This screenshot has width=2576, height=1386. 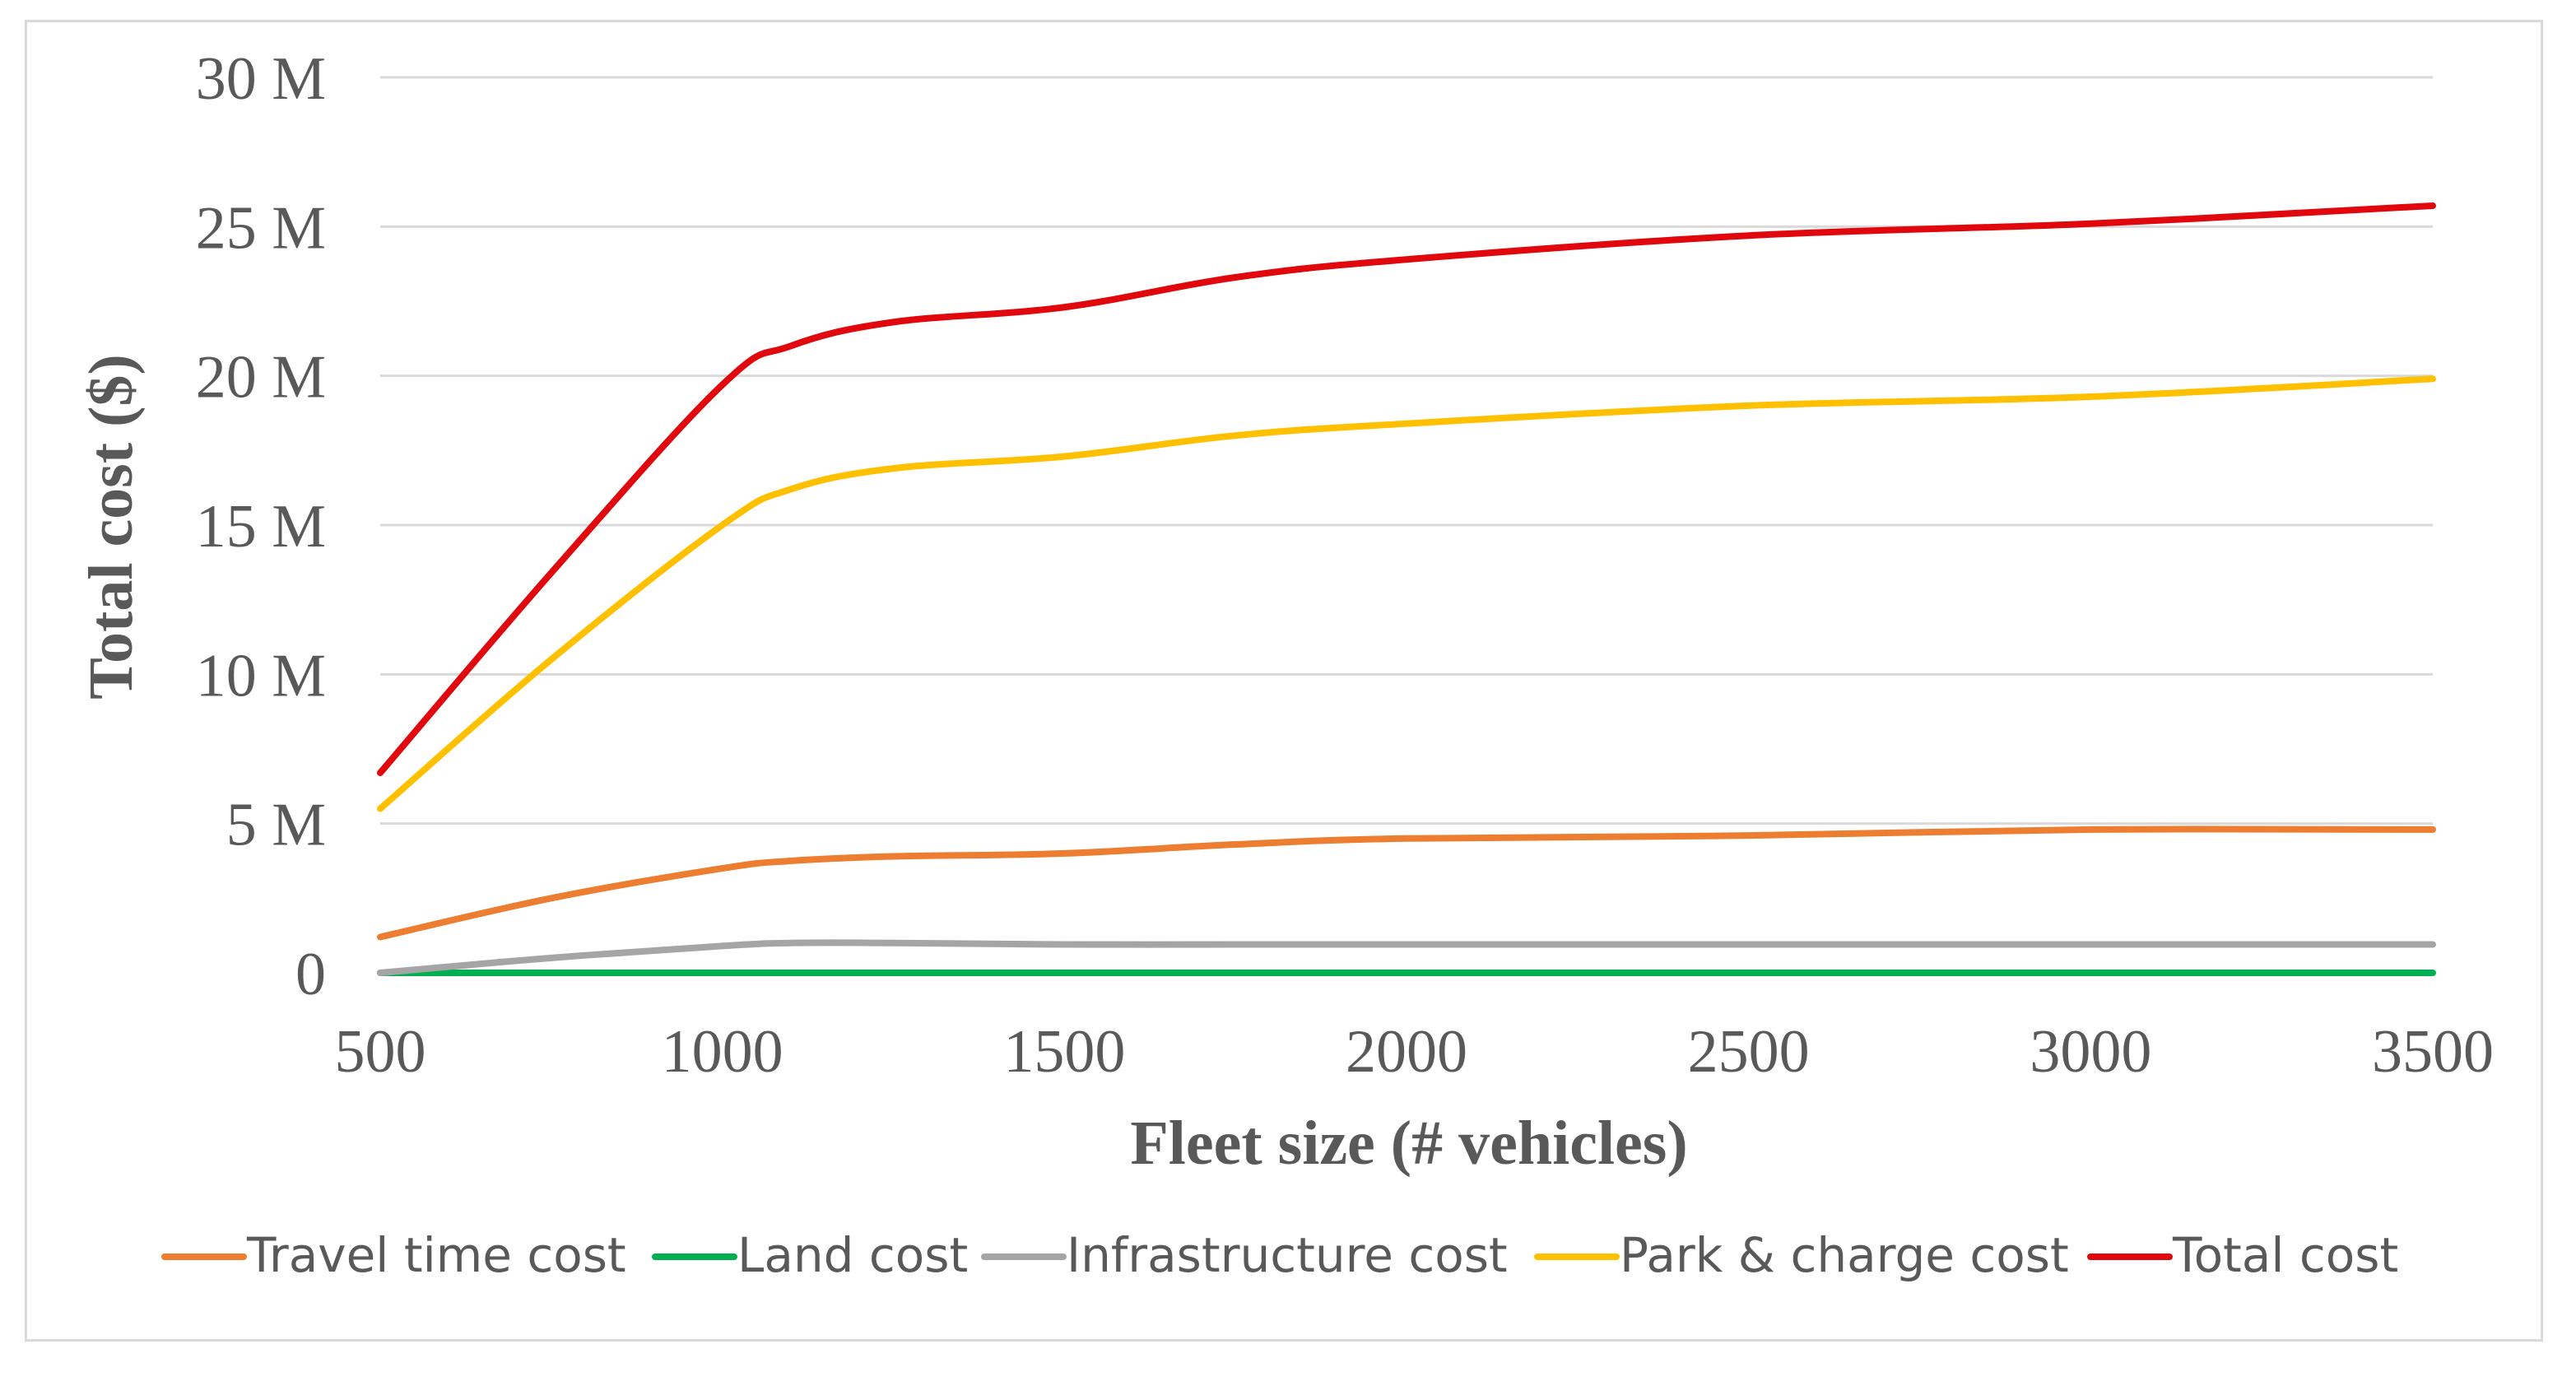 I want to click on legend-label-travel-time-cost: Travel time cost, so click(x=436, y=1255).